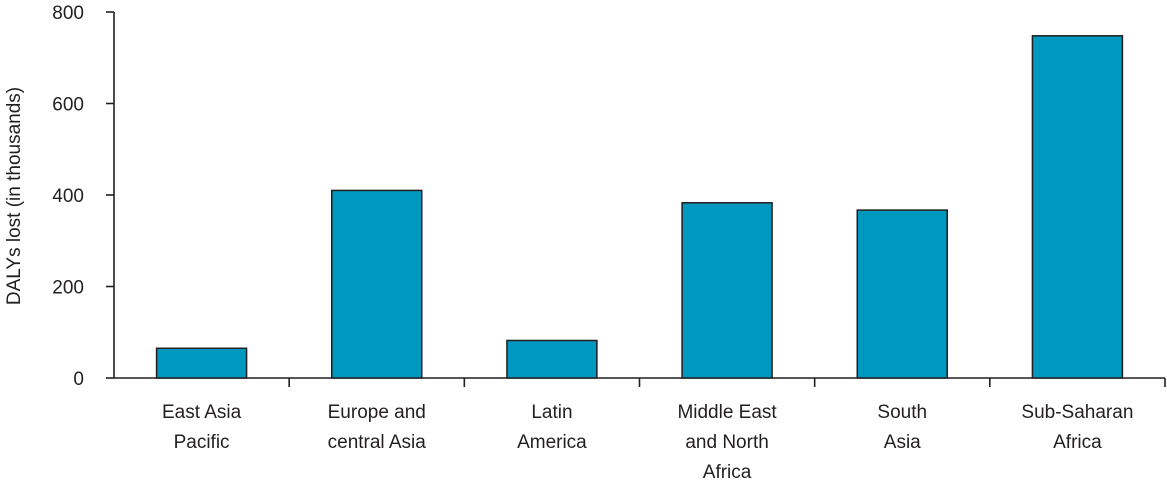 This screenshot has height=482, width=1167. What do you see at coordinates (551, 412) in the screenshot?
I see `x-category-label: Latin` at bounding box center [551, 412].